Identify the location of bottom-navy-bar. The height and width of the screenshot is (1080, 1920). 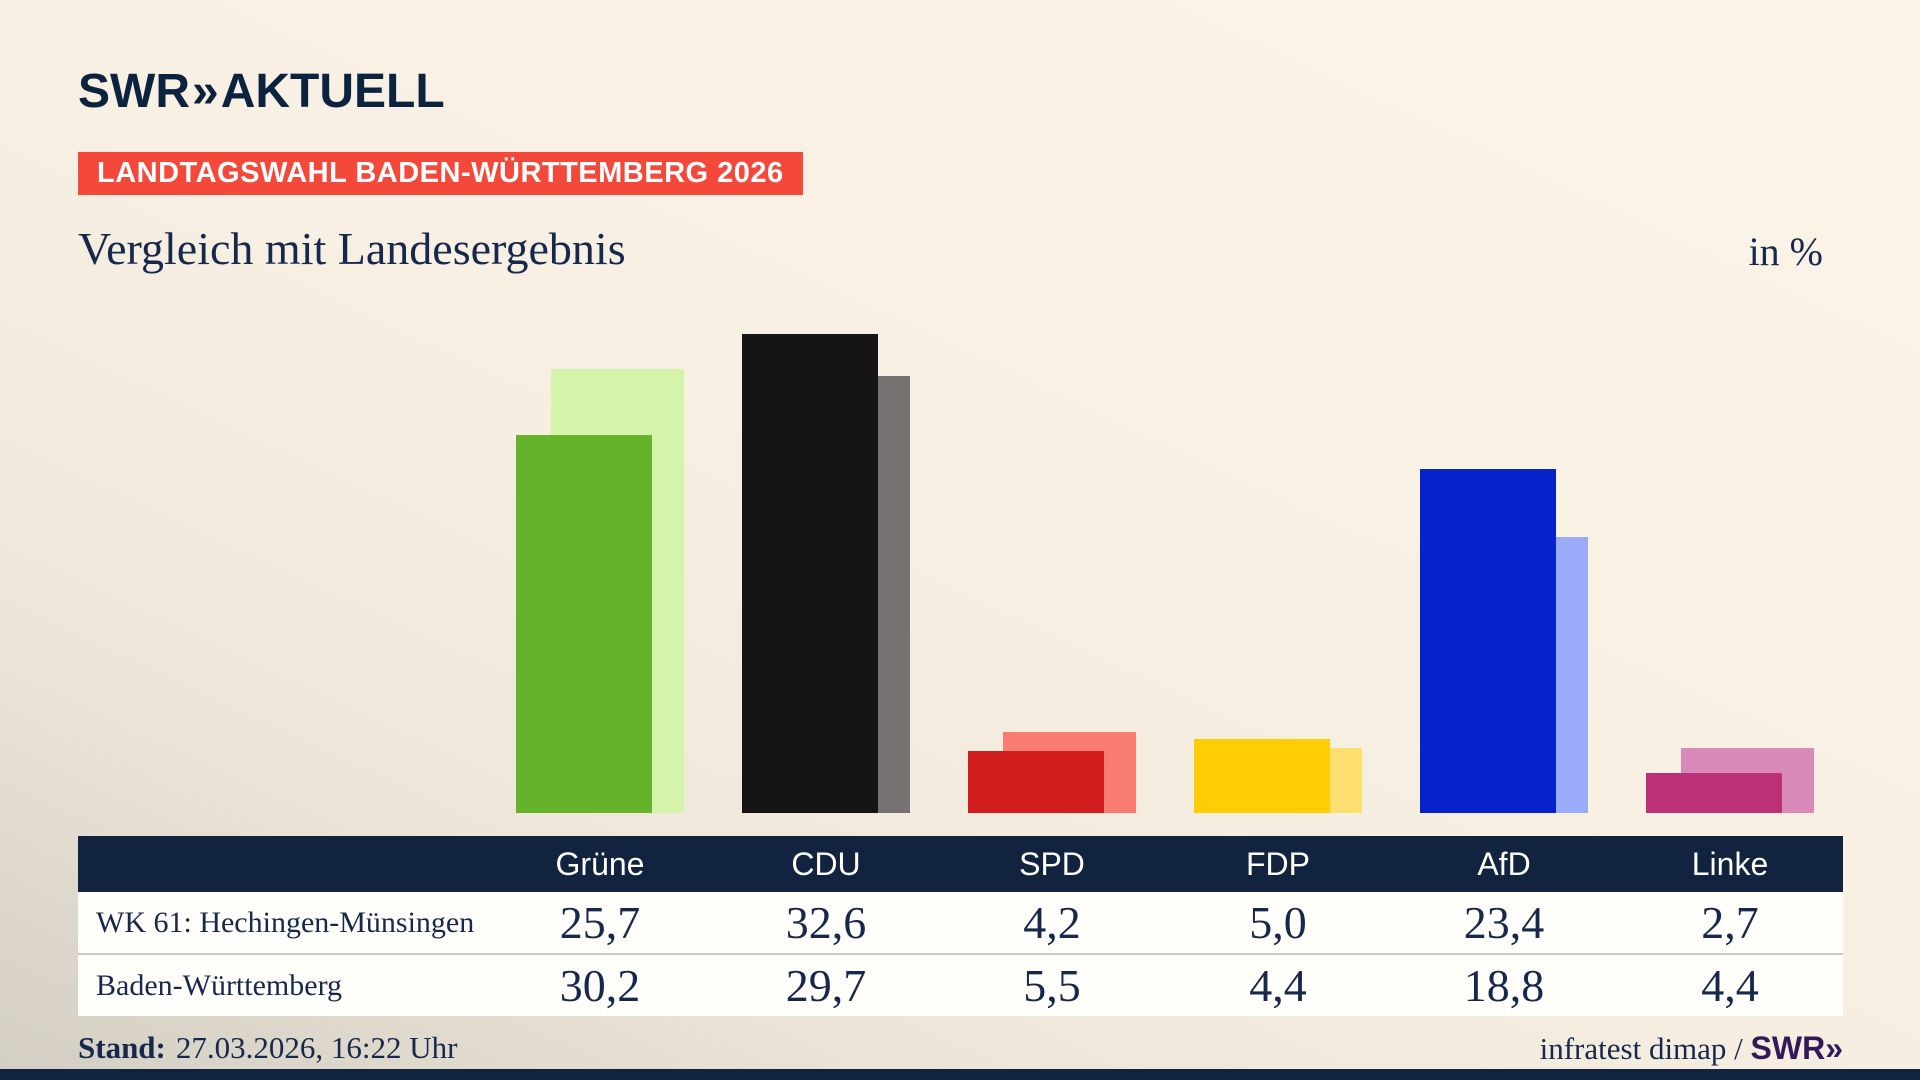
(960, 1074).